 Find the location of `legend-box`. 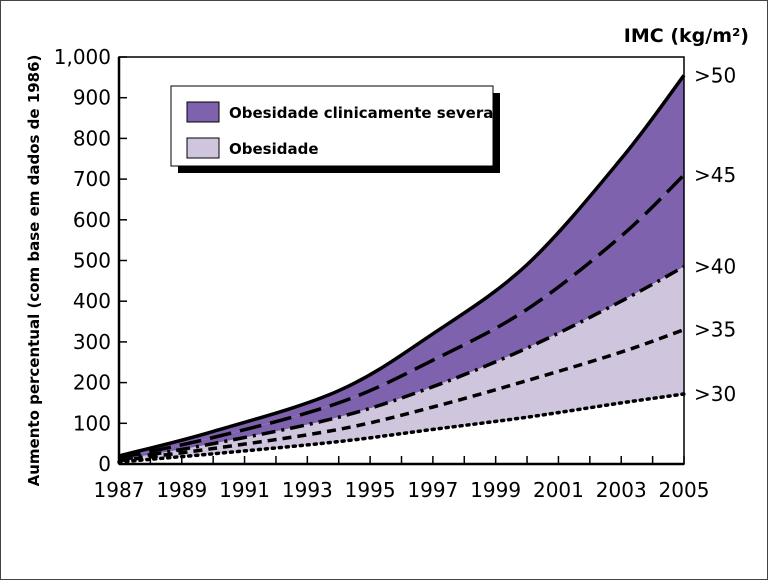

legend-box is located at coordinates (332, 126).